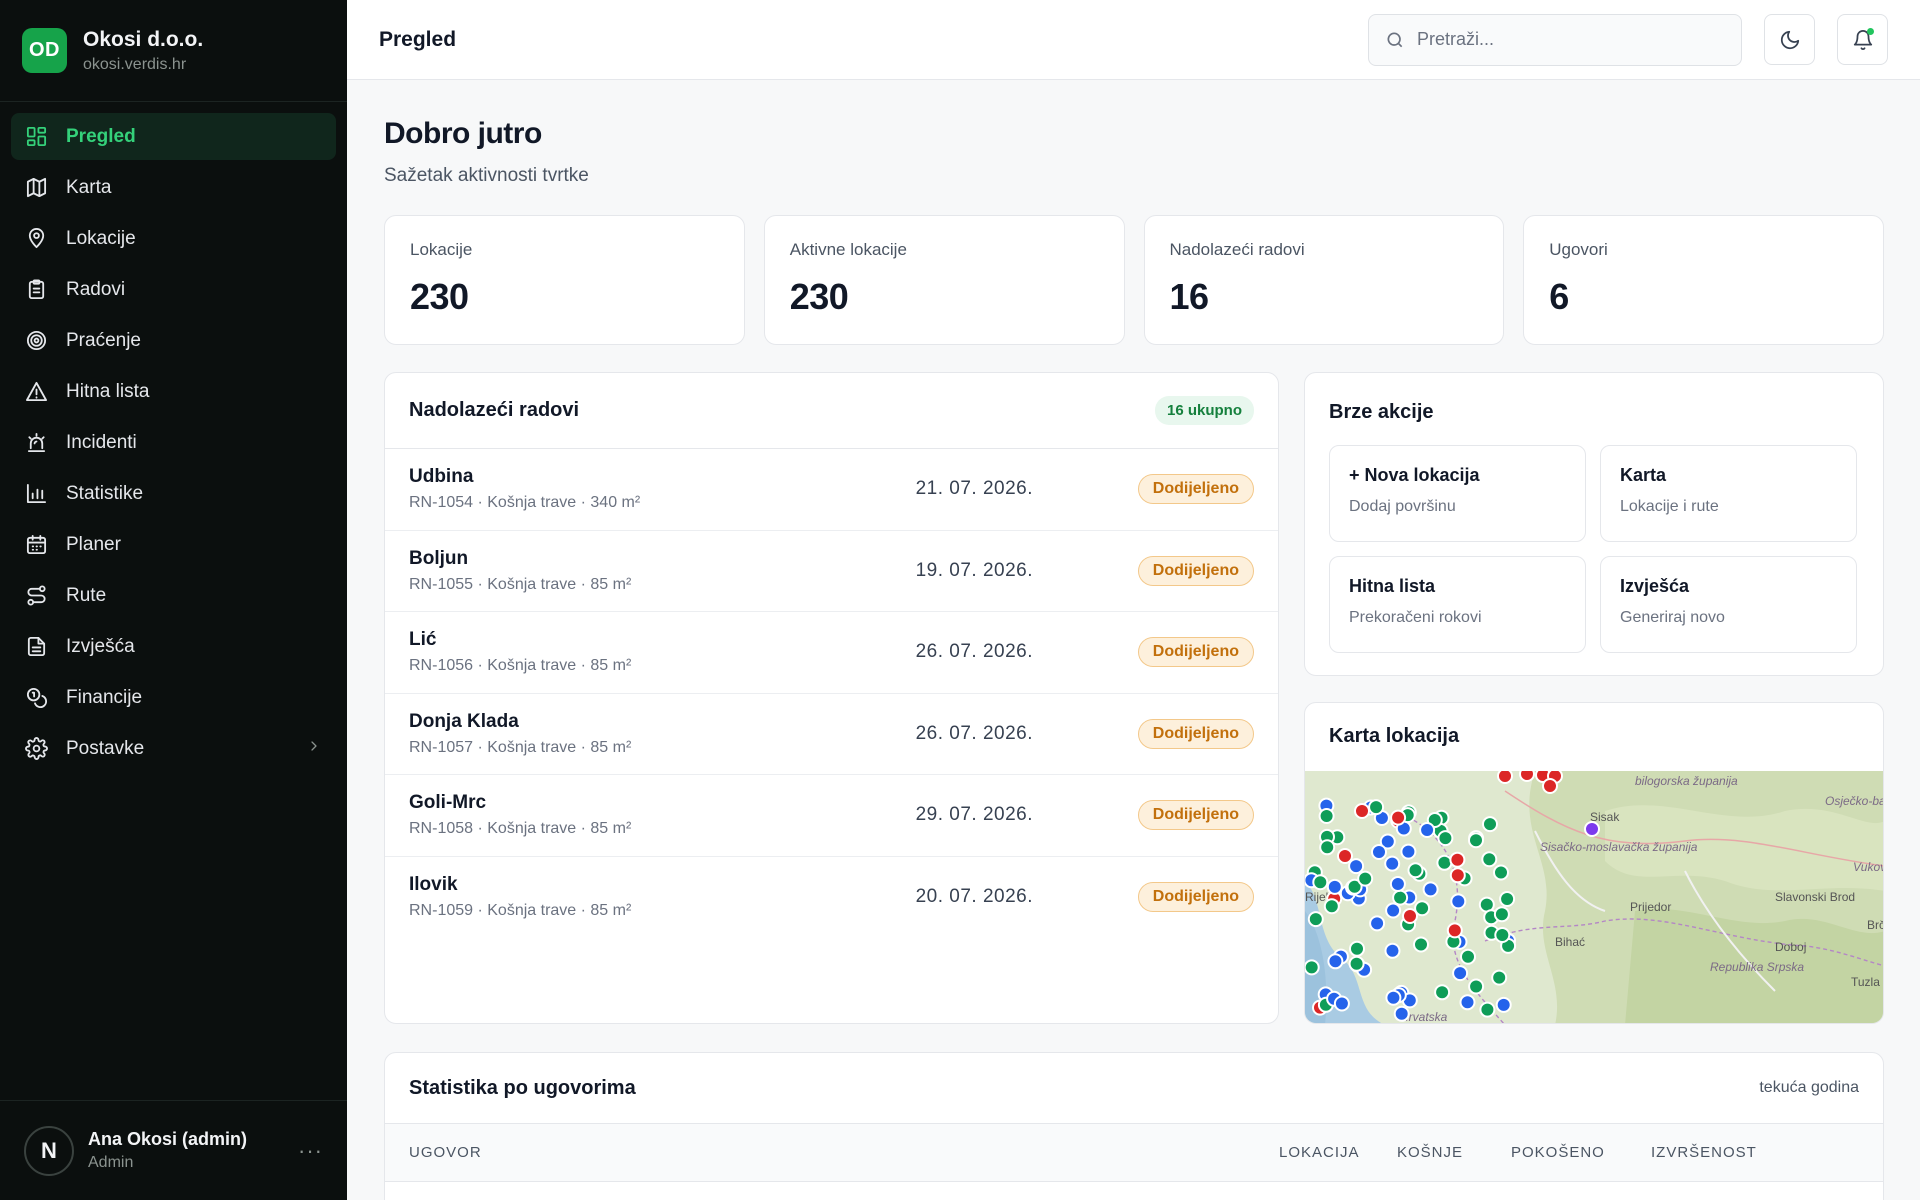  I want to click on search-box, so click(1555, 39).